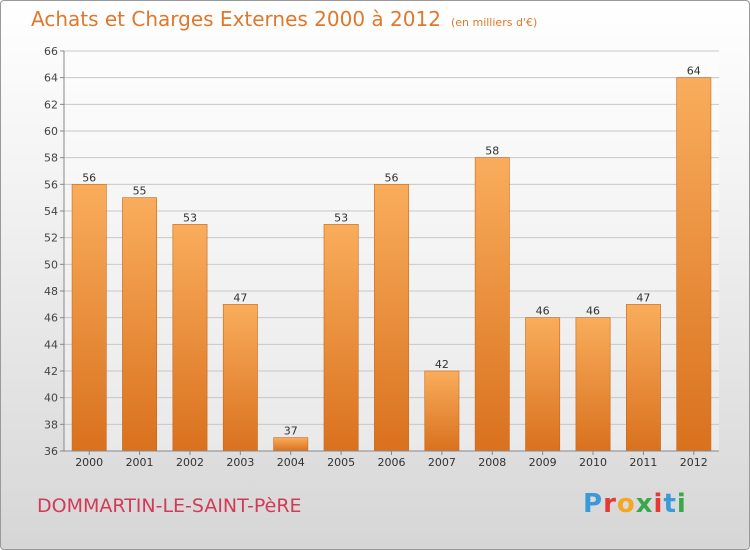  Describe the element at coordinates (391, 318) in the screenshot. I see `bar-2006` at that location.